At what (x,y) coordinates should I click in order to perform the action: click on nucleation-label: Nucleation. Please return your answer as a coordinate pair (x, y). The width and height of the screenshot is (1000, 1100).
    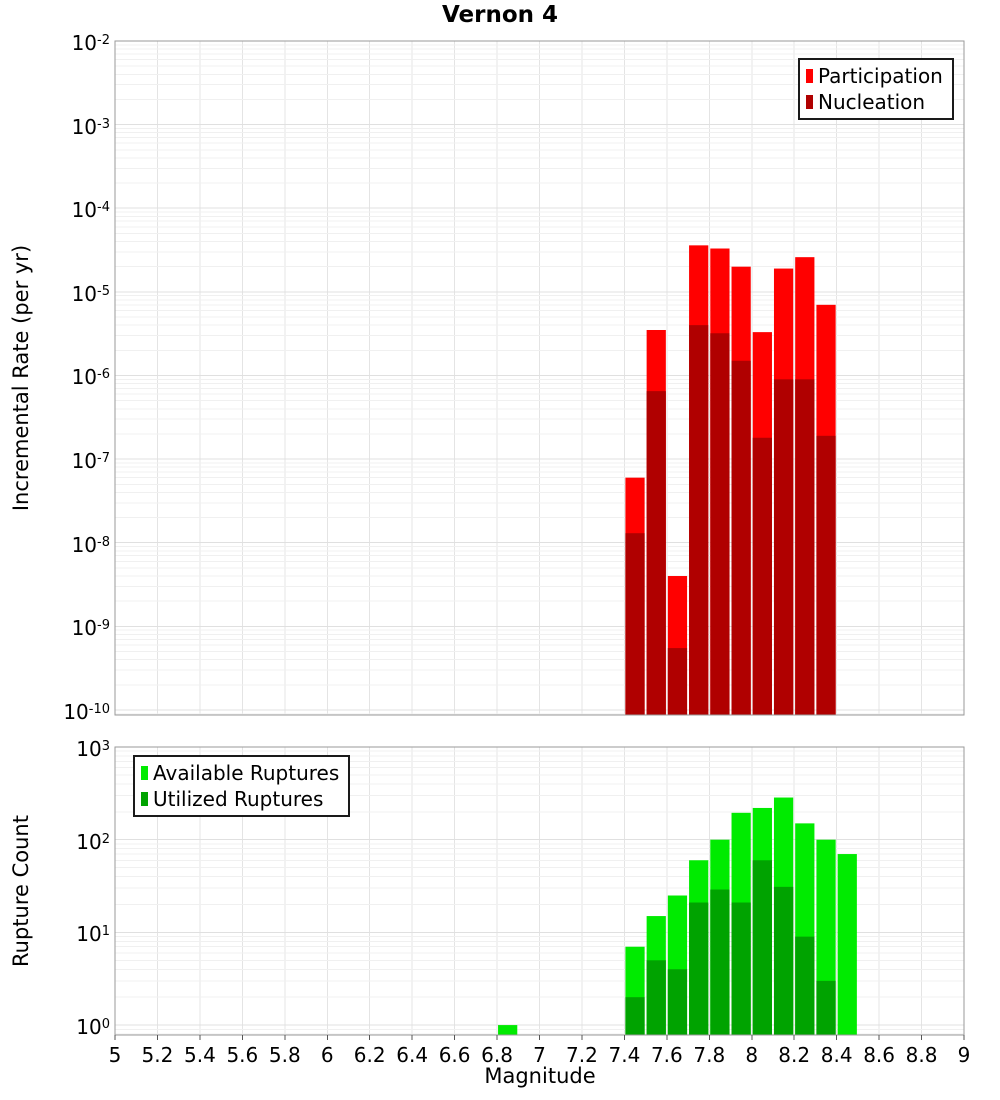
    Looking at the image, I should click on (872, 102).